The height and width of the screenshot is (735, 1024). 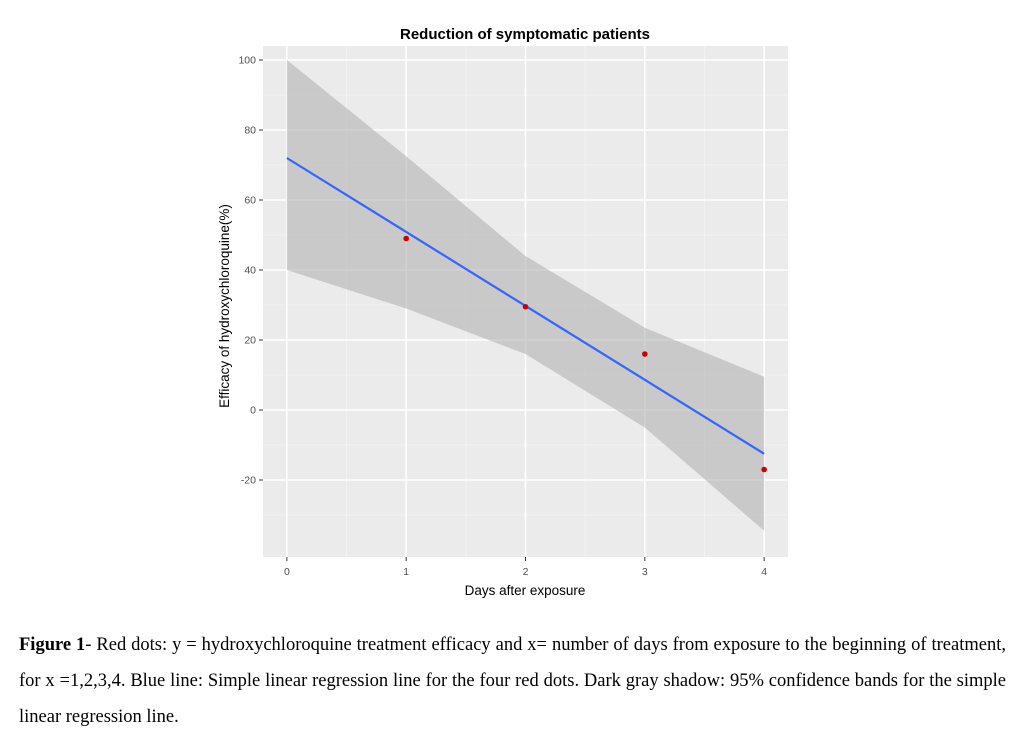 I want to click on y-tick-label: 0, so click(x=253, y=411).